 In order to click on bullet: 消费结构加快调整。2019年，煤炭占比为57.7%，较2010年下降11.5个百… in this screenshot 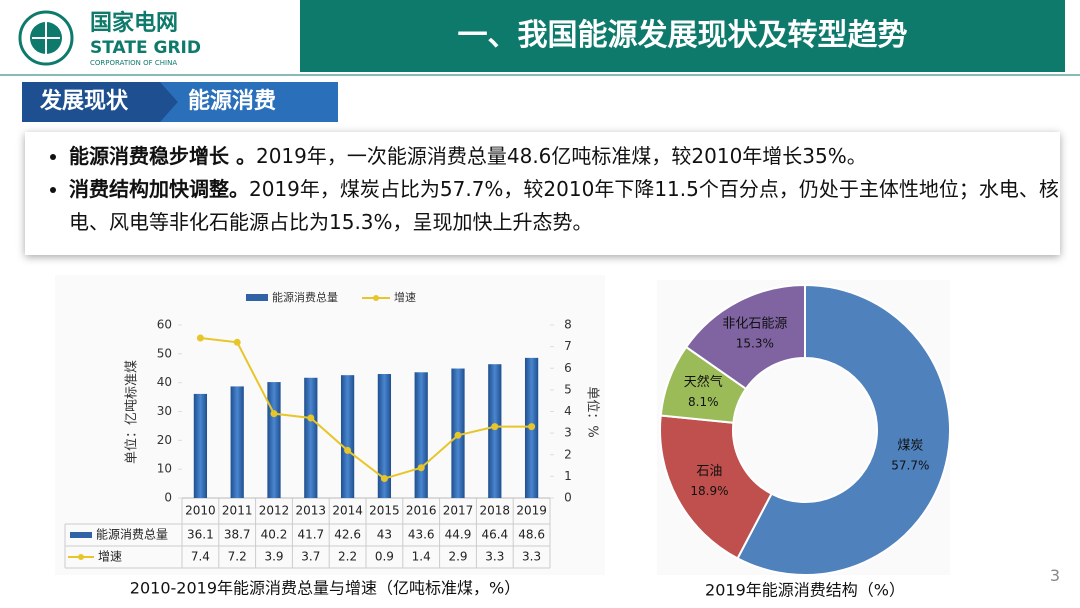, I will do `click(564, 206)`.